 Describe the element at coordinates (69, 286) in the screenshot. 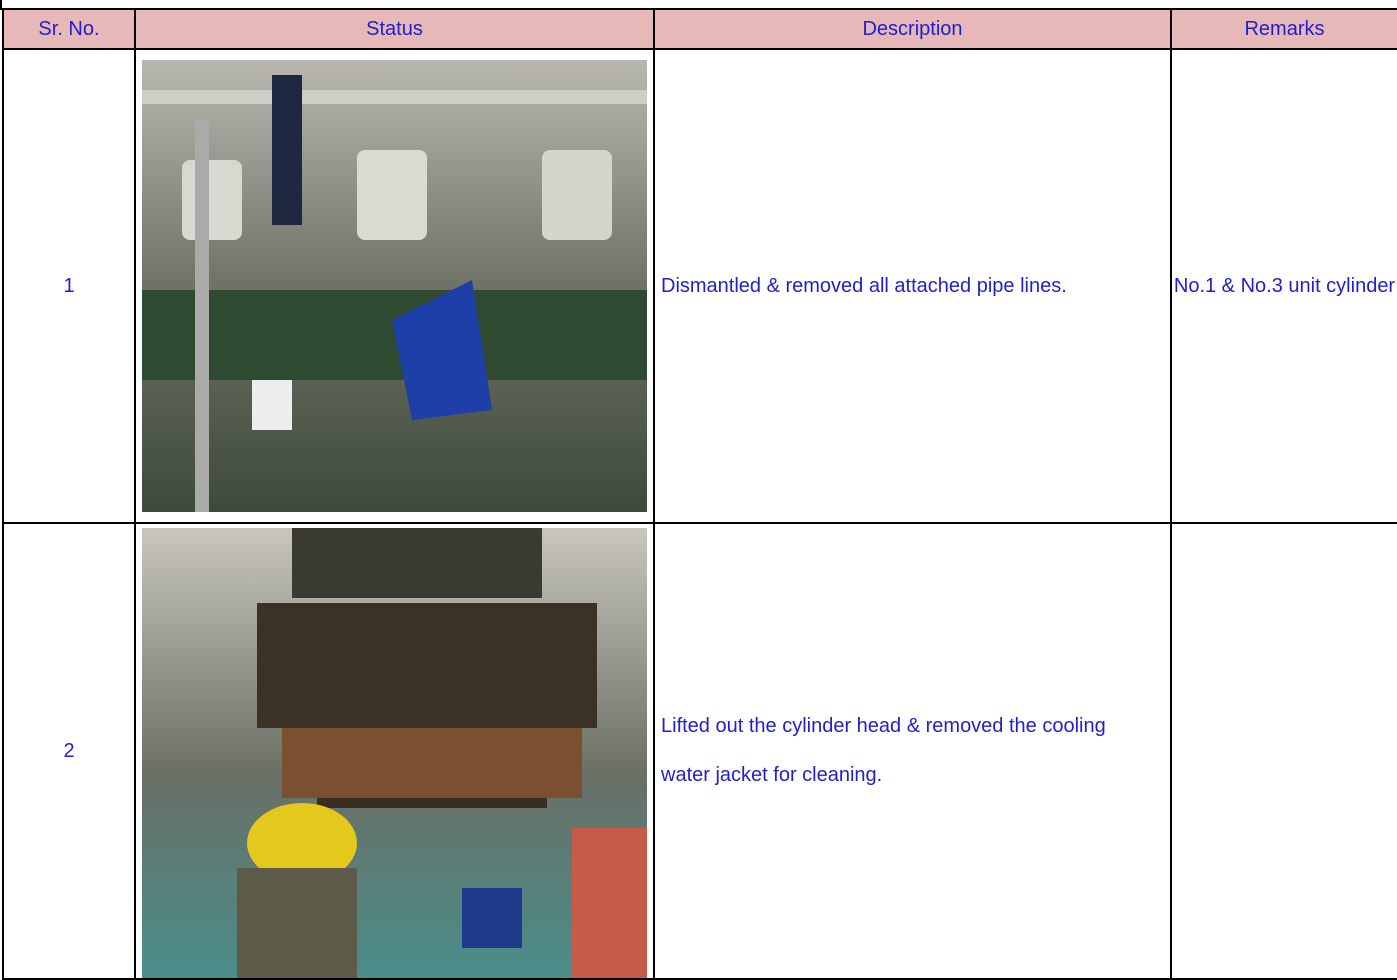

I see `sr-cell: 1` at that location.